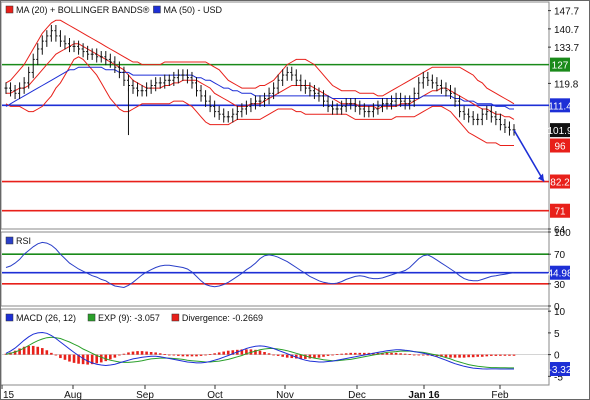  Describe the element at coordinates (560, 285) in the screenshot. I see `y-tick-1-2: 30` at that location.